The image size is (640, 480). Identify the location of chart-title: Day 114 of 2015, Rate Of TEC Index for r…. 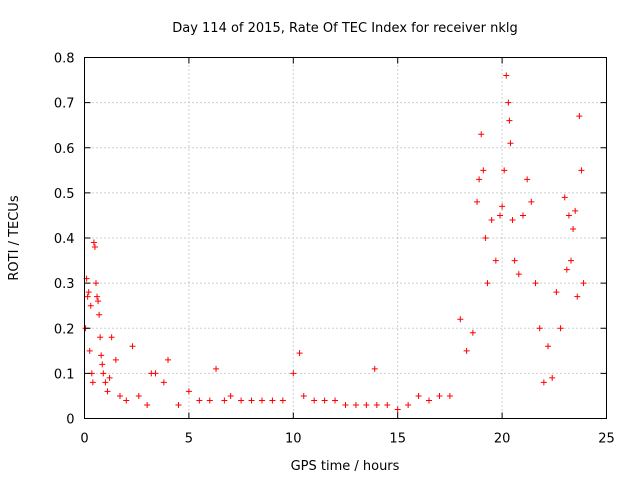
(345, 28).